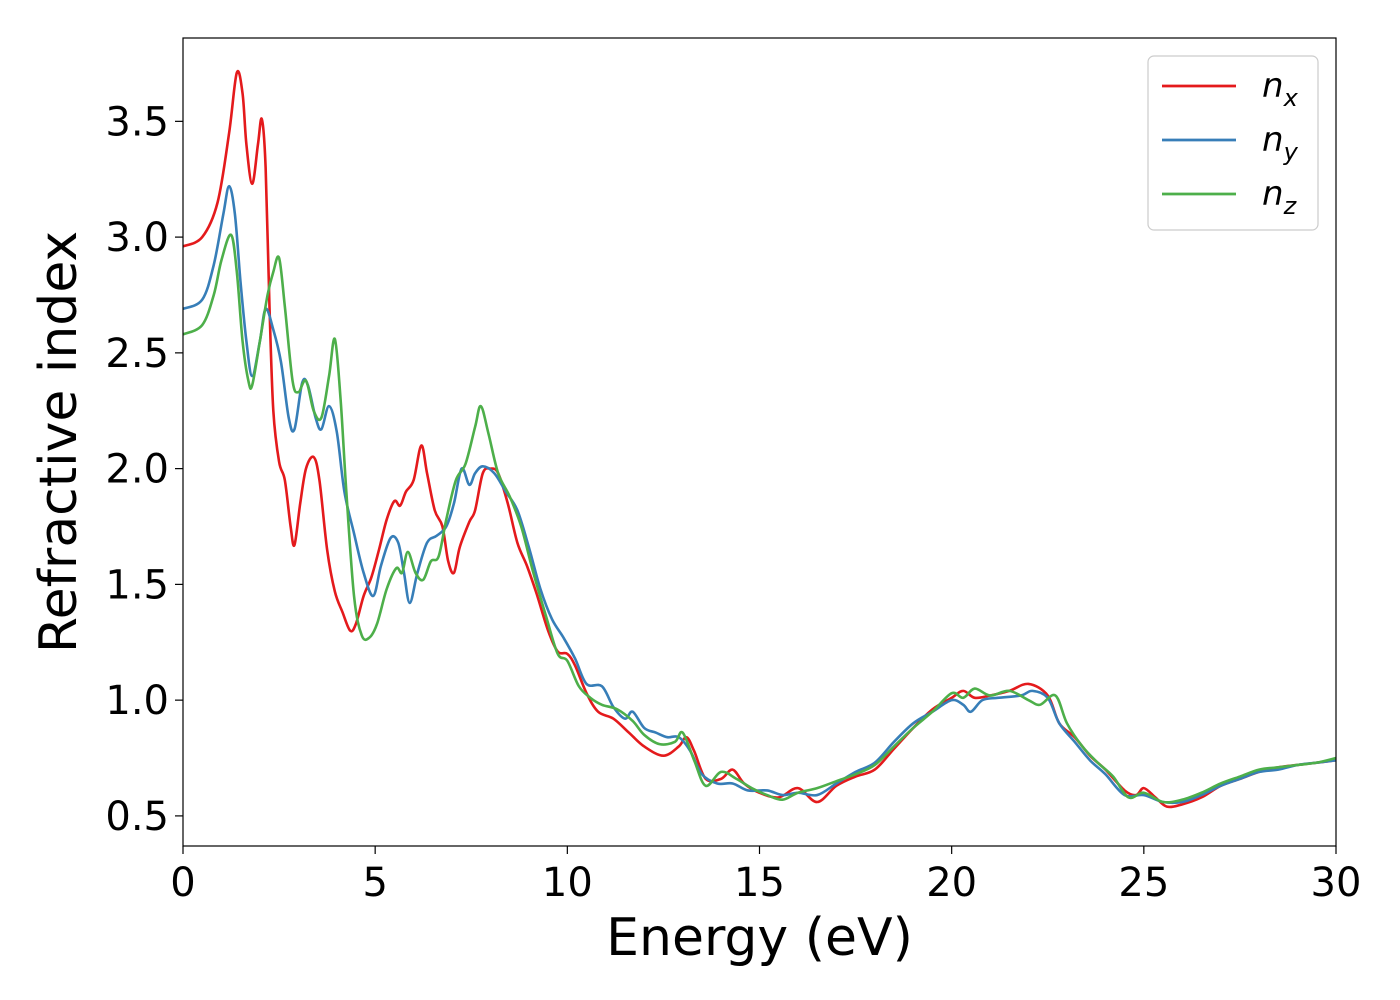 Image resolution: width=1400 pixels, height=1000 pixels. What do you see at coordinates (137, 470) in the screenshot?
I see `y-tick-label: 2.0` at bounding box center [137, 470].